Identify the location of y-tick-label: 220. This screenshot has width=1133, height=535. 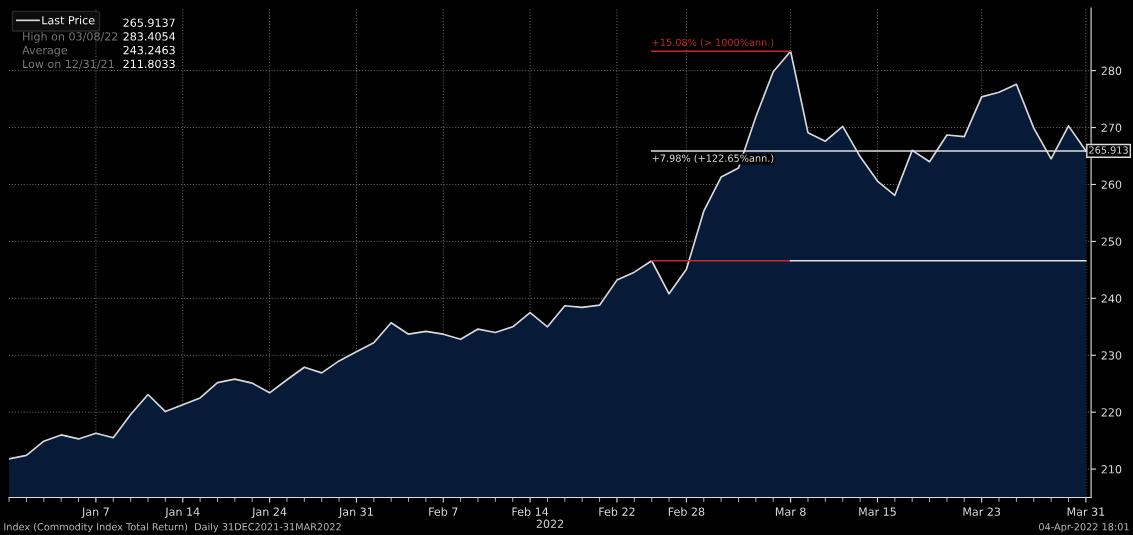
(1111, 412).